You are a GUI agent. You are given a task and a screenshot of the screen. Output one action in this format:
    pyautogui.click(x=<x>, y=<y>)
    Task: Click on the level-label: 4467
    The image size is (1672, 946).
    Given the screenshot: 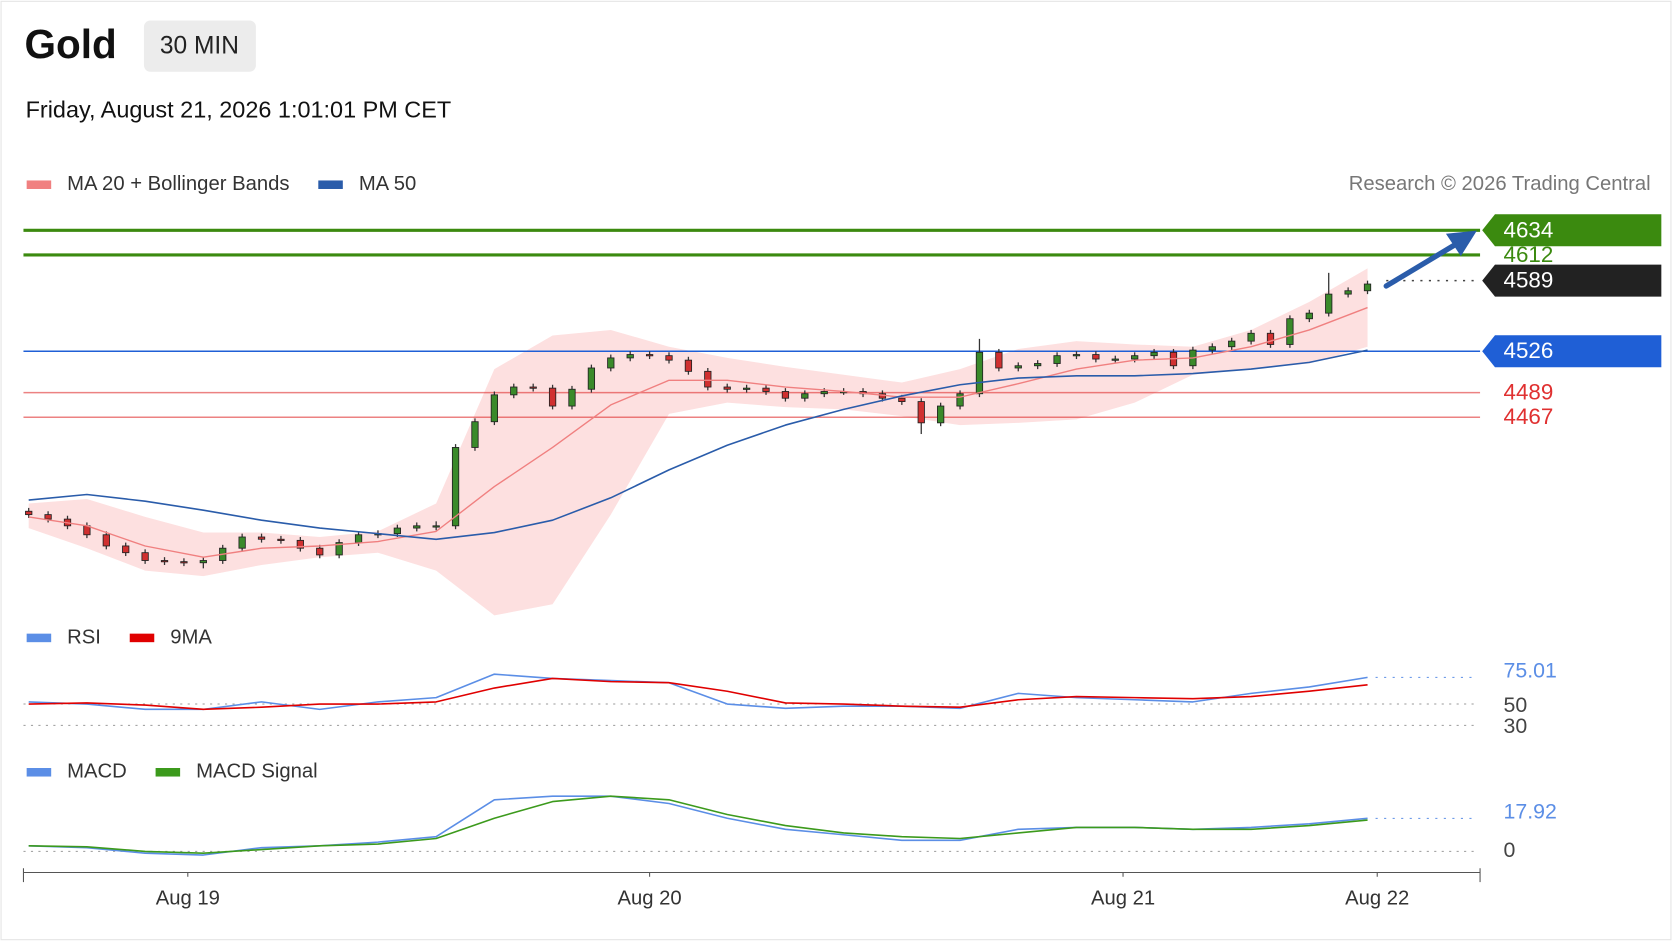 What is the action you would take?
    pyautogui.click(x=1529, y=416)
    